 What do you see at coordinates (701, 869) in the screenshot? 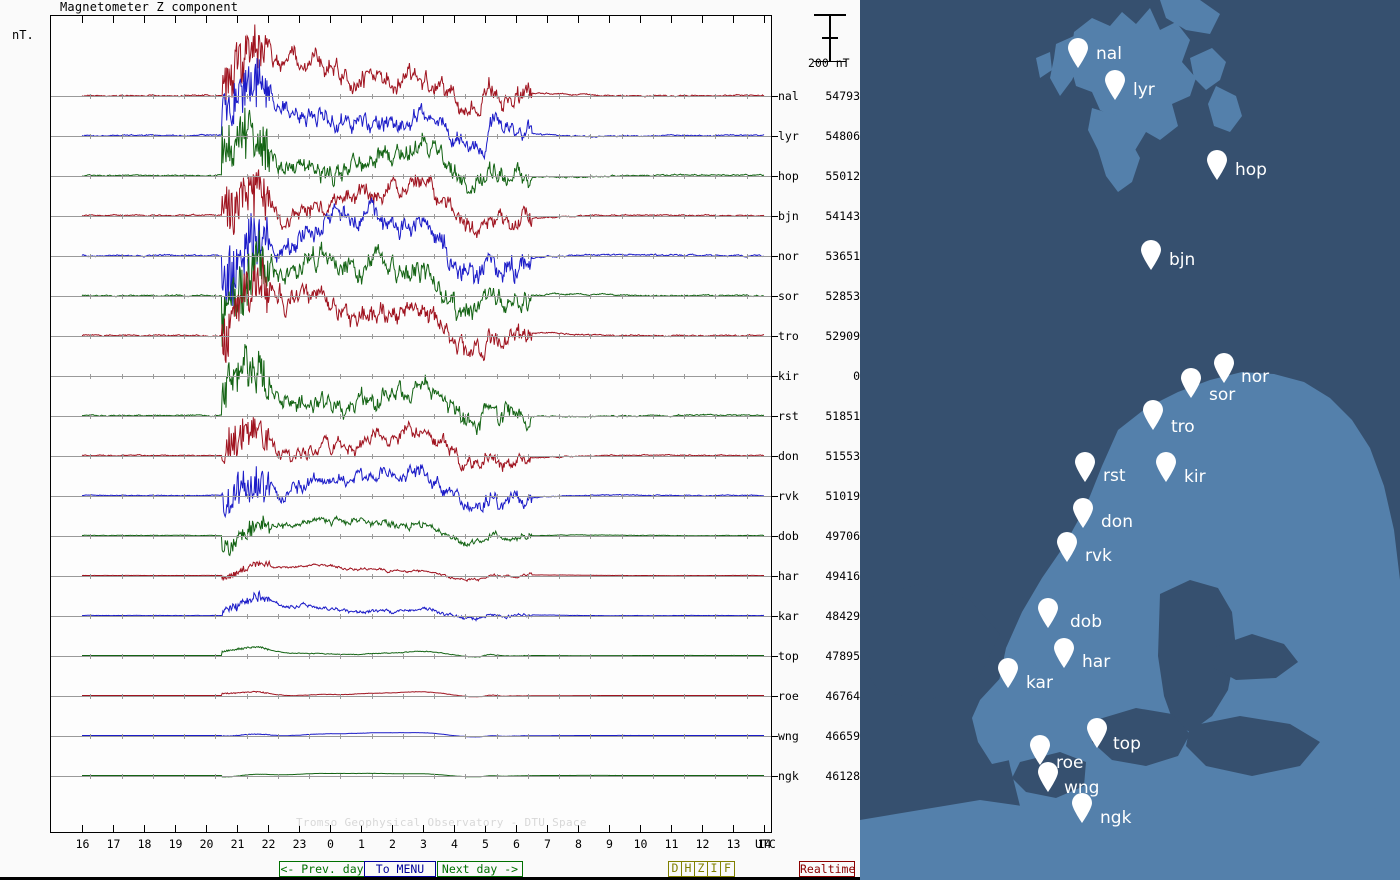
I see `component-button-z: Z` at bounding box center [701, 869].